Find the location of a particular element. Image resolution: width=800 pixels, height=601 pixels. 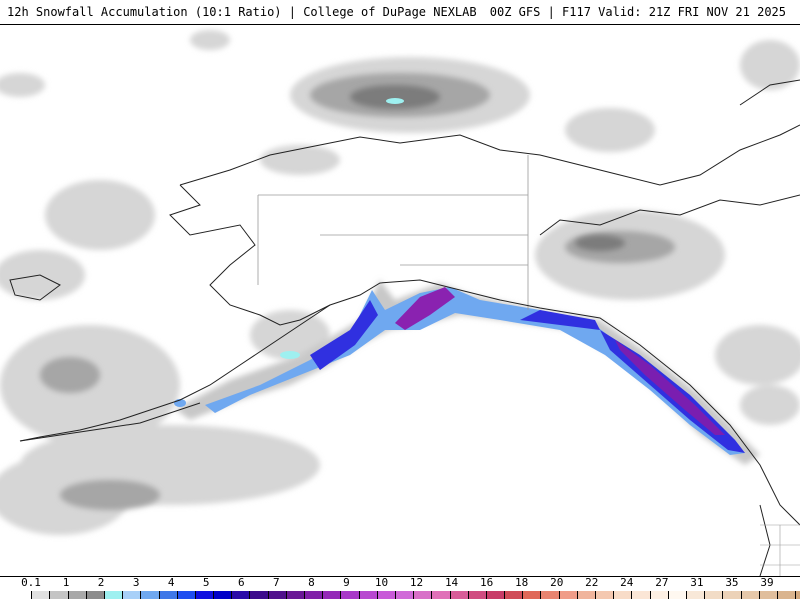

cyan-spot is located at coordinates (395, 101).